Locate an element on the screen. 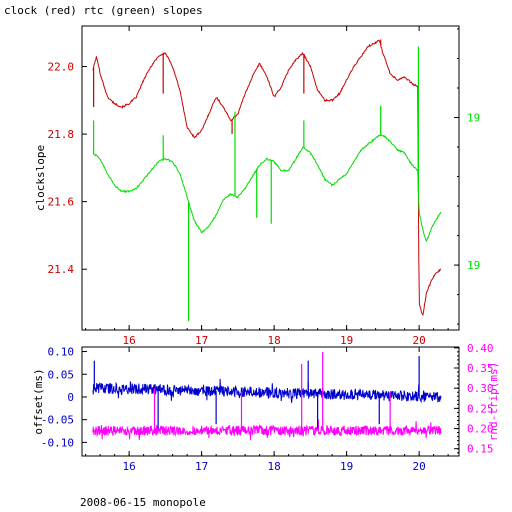 This screenshot has height=512, width=512. y-axis-label: offset(ms) is located at coordinates (38, 401).